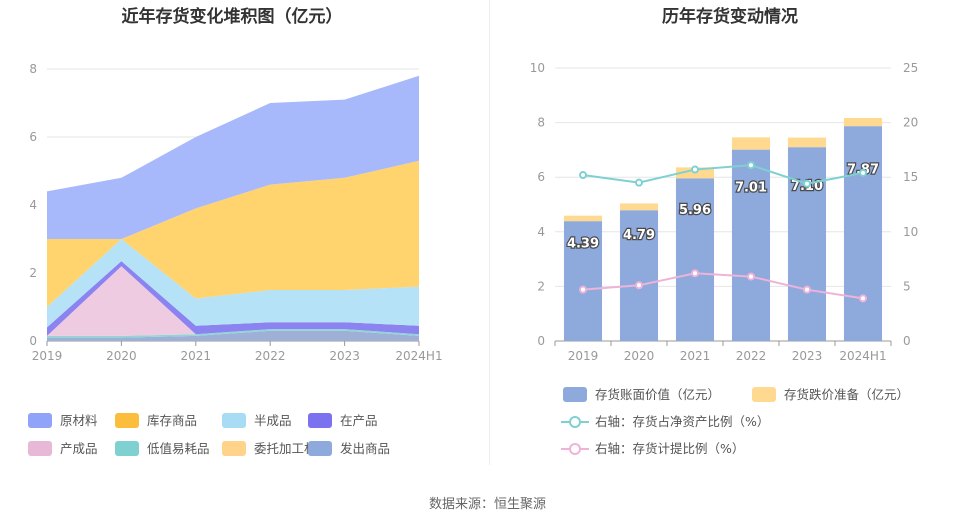  What do you see at coordinates (487, 504) in the screenshot?
I see `data-source: 数据来源：恒生聚源` at bounding box center [487, 504].